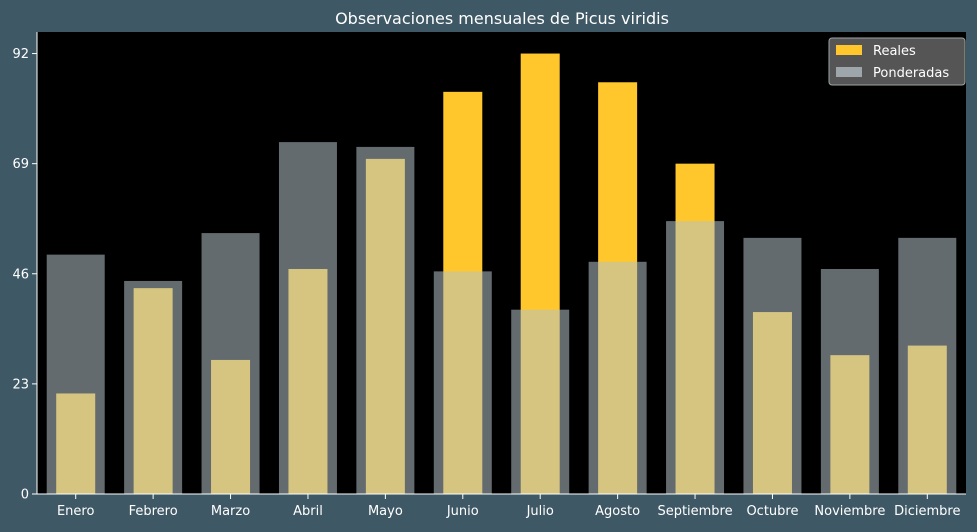 This screenshot has height=532, width=977. Describe the element at coordinates (25, 495) in the screenshot. I see `y-tick-label-0: 0` at that location.